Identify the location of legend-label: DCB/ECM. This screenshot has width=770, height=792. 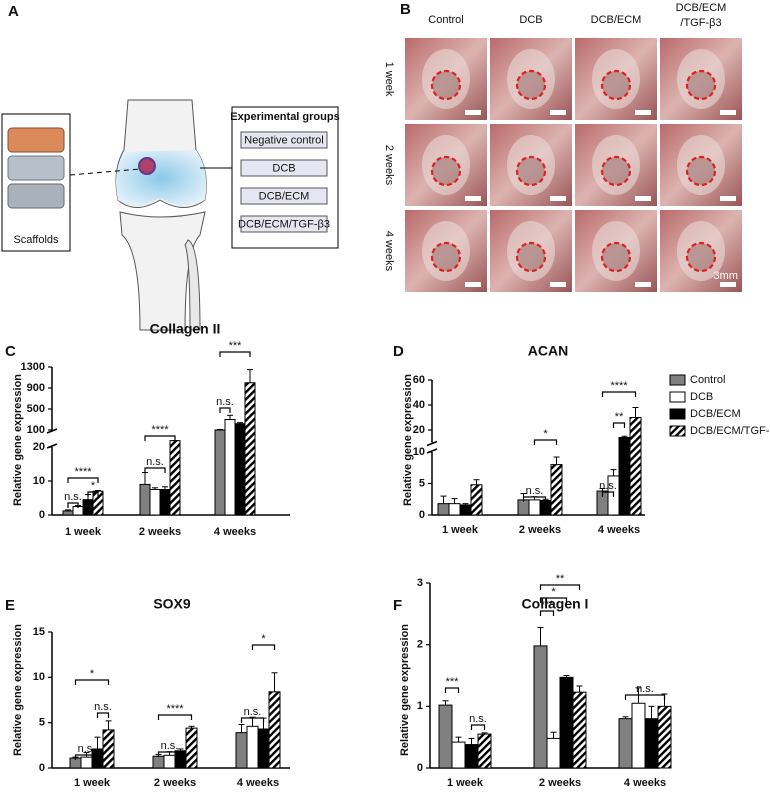
(715, 414).